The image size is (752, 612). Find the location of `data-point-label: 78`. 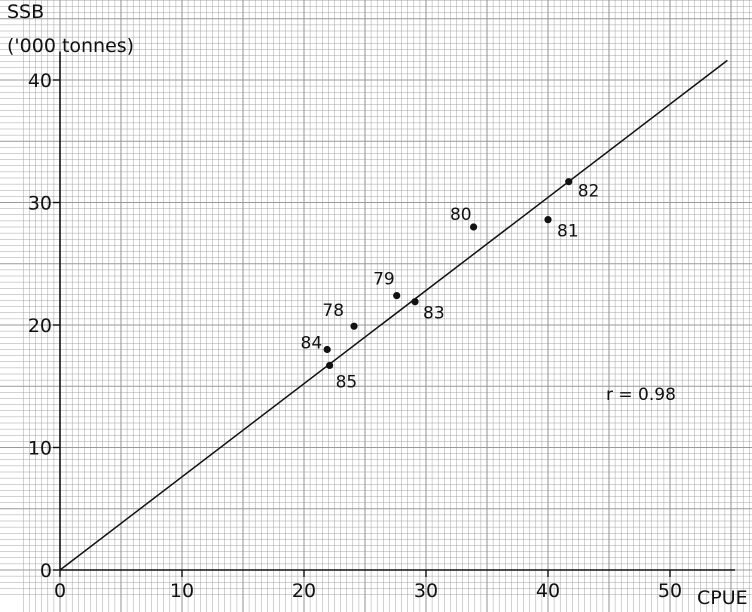

data-point-label: 78 is located at coordinates (333, 311).